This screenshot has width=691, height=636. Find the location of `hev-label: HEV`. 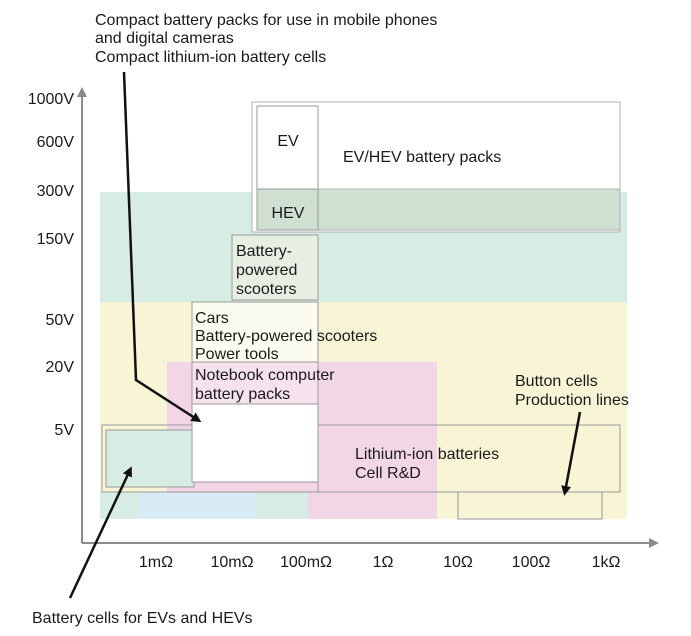

hev-label: HEV is located at coordinates (288, 213).